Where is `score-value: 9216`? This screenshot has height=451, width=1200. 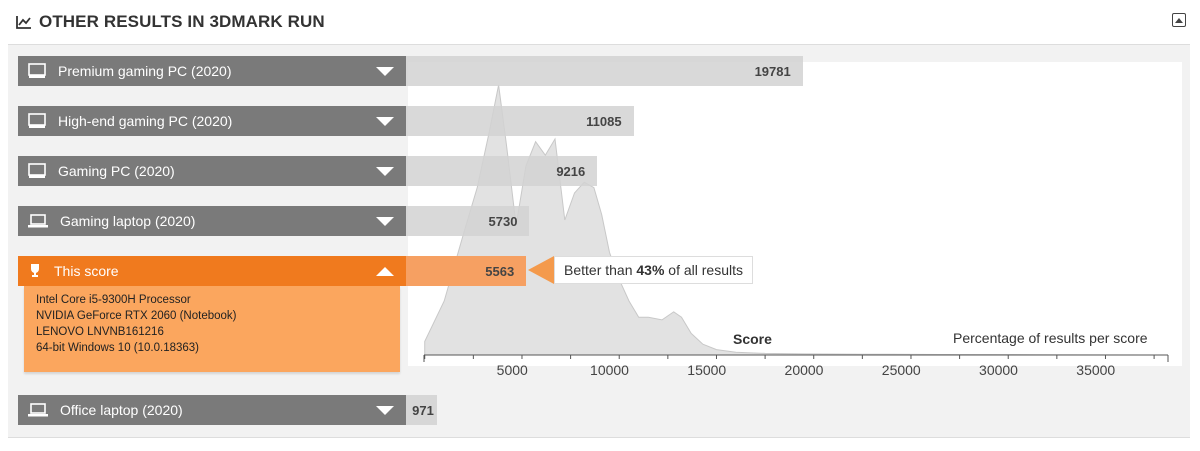 score-value: 9216 is located at coordinates (571, 171).